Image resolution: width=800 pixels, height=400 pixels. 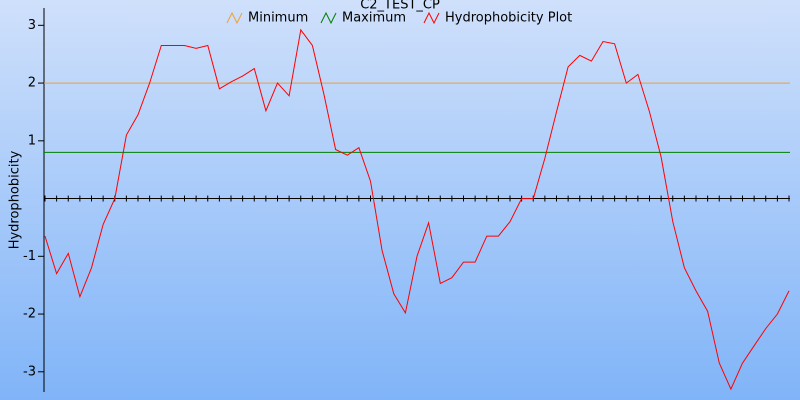 I want to click on y-tick-label: 1, so click(x=32, y=140).